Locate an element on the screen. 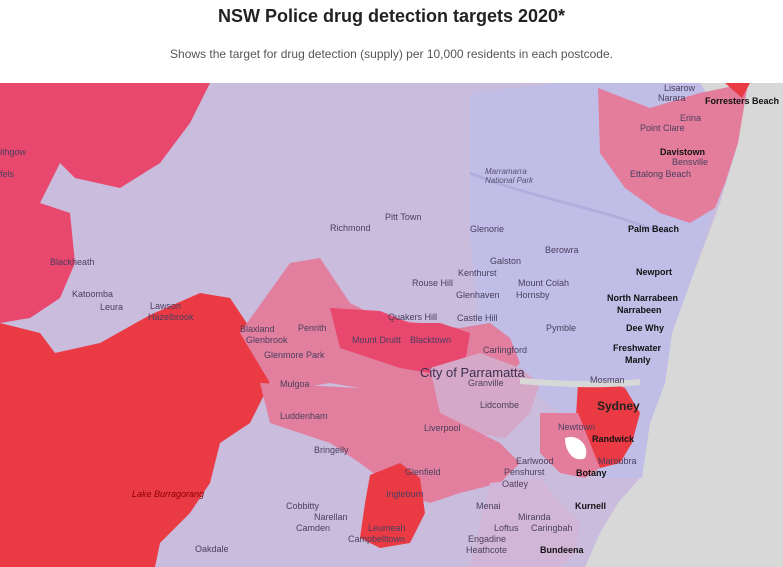 This screenshot has width=783, height=567. map-label: Granville is located at coordinates (486, 383).